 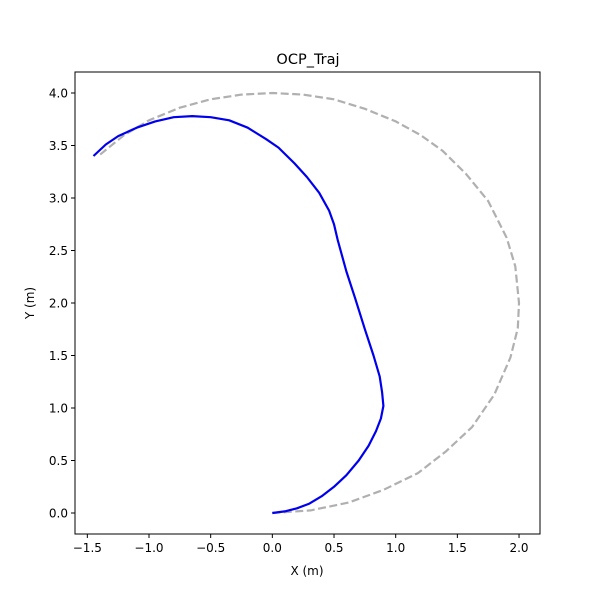 I want to click on x-tick-label: −1.0, so click(x=148, y=548).